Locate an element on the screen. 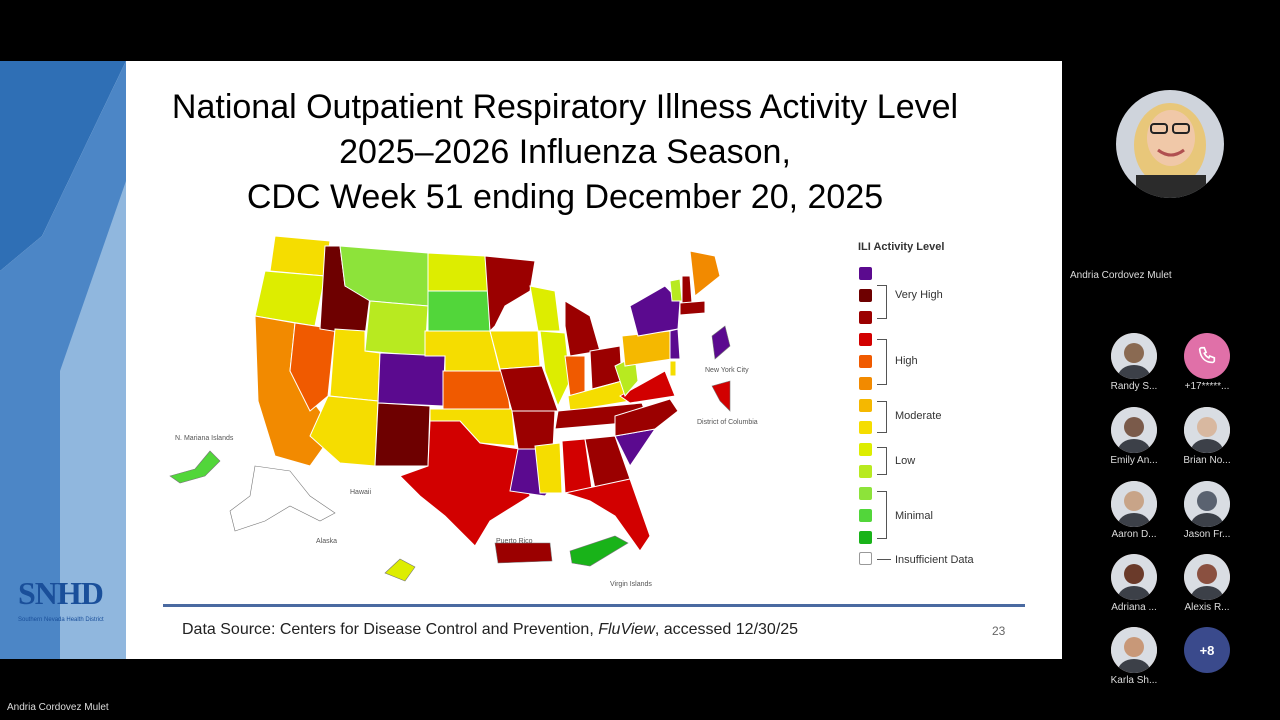 The height and width of the screenshot is (720, 1280). phone-icon is located at coordinates (1207, 355).